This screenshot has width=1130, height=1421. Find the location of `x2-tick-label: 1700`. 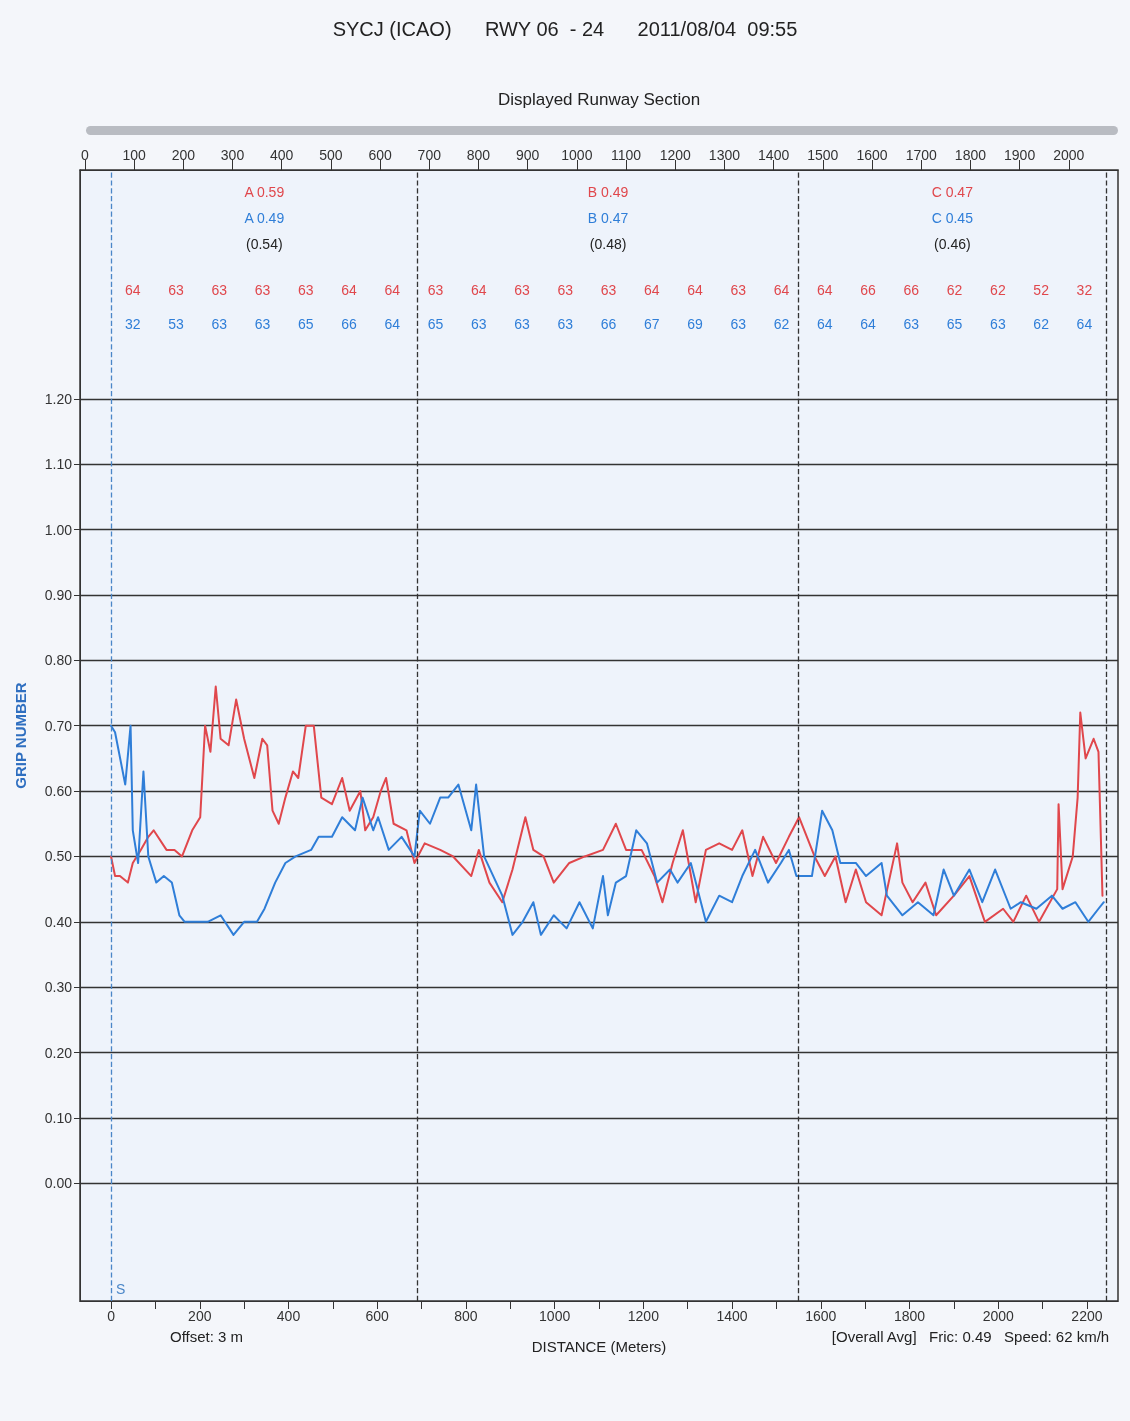

x2-tick-label: 1700 is located at coordinates (921, 155).